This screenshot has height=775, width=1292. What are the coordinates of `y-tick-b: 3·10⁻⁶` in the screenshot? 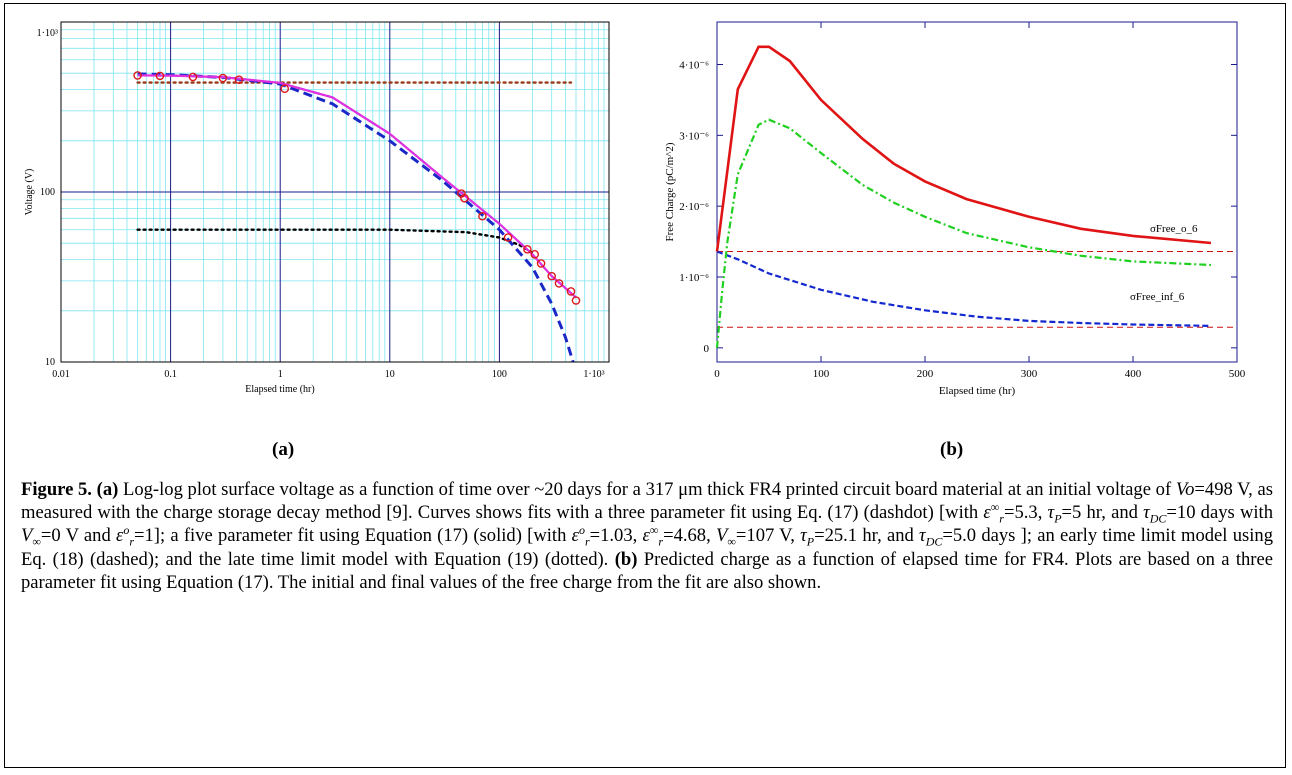 It's located at (694, 136).